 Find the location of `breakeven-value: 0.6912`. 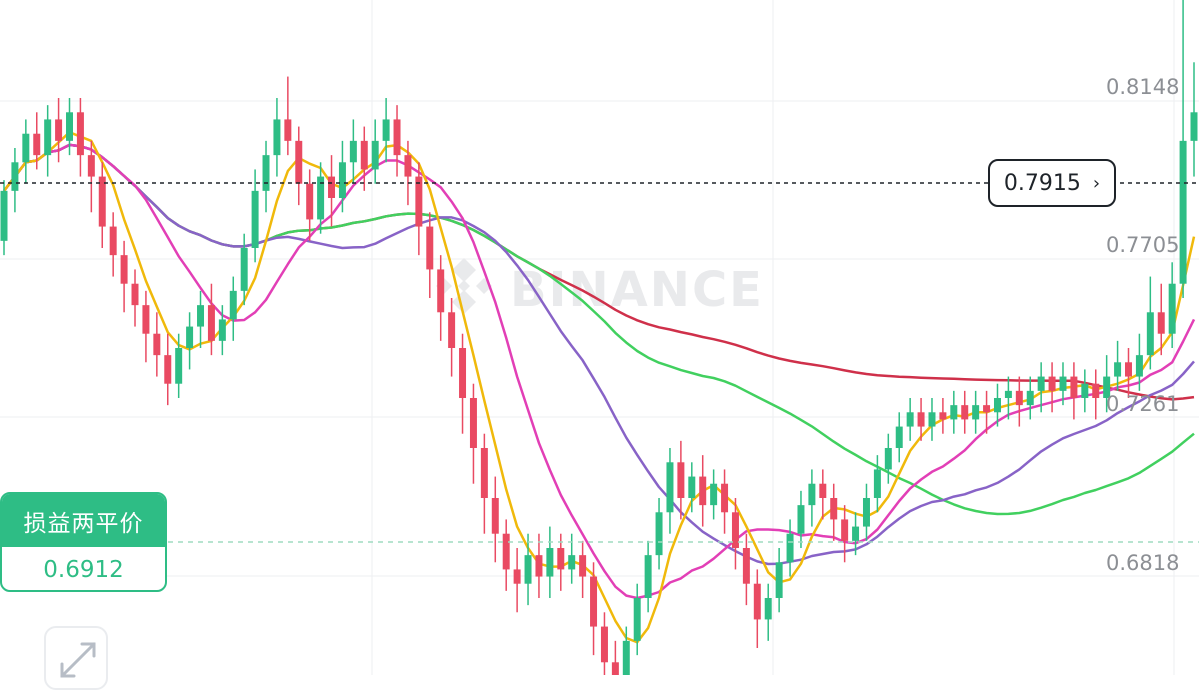

breakeven-value: 0.6912 is located at coordinates (83, 569).